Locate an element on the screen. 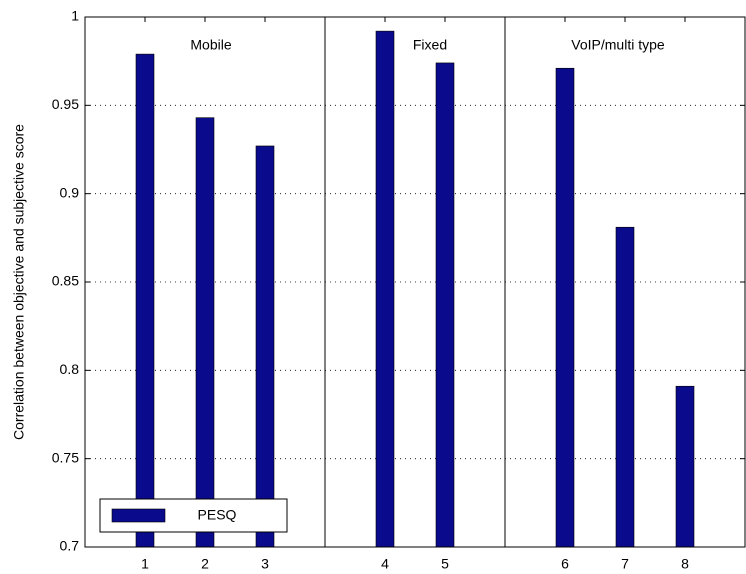 The image size is (746, 574). x-tick-label: 1 is located at coordinates (145, 564).